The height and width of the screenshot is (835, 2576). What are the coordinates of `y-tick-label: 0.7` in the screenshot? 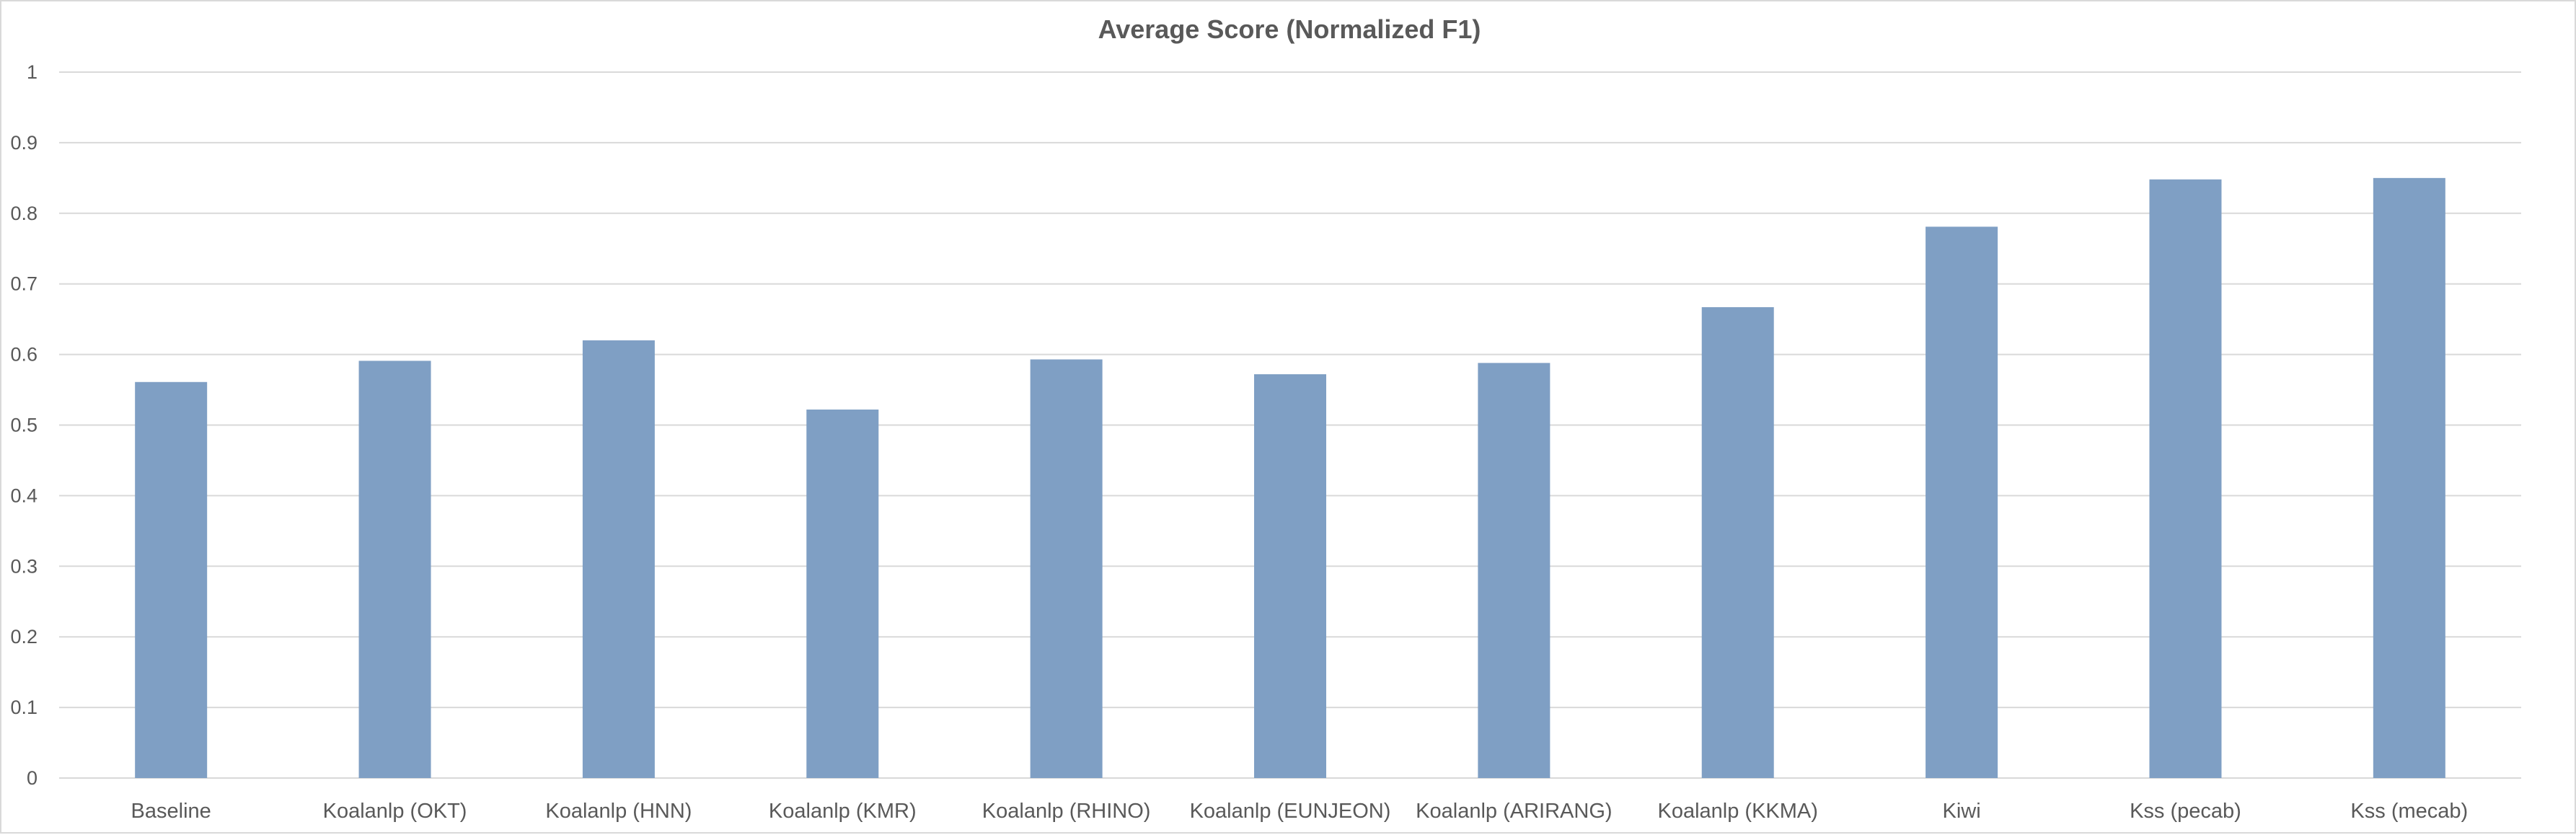 It's located at (24, 284).